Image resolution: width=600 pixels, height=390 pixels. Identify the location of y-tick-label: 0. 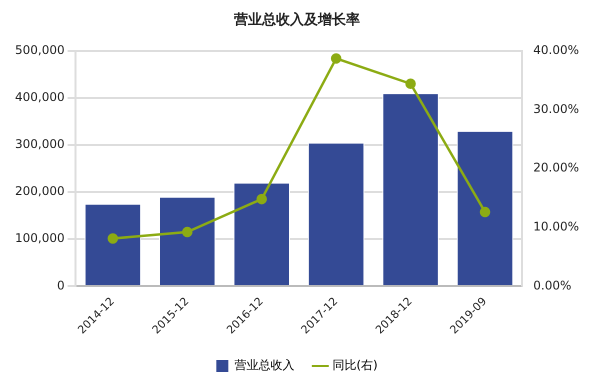
(60, 285).